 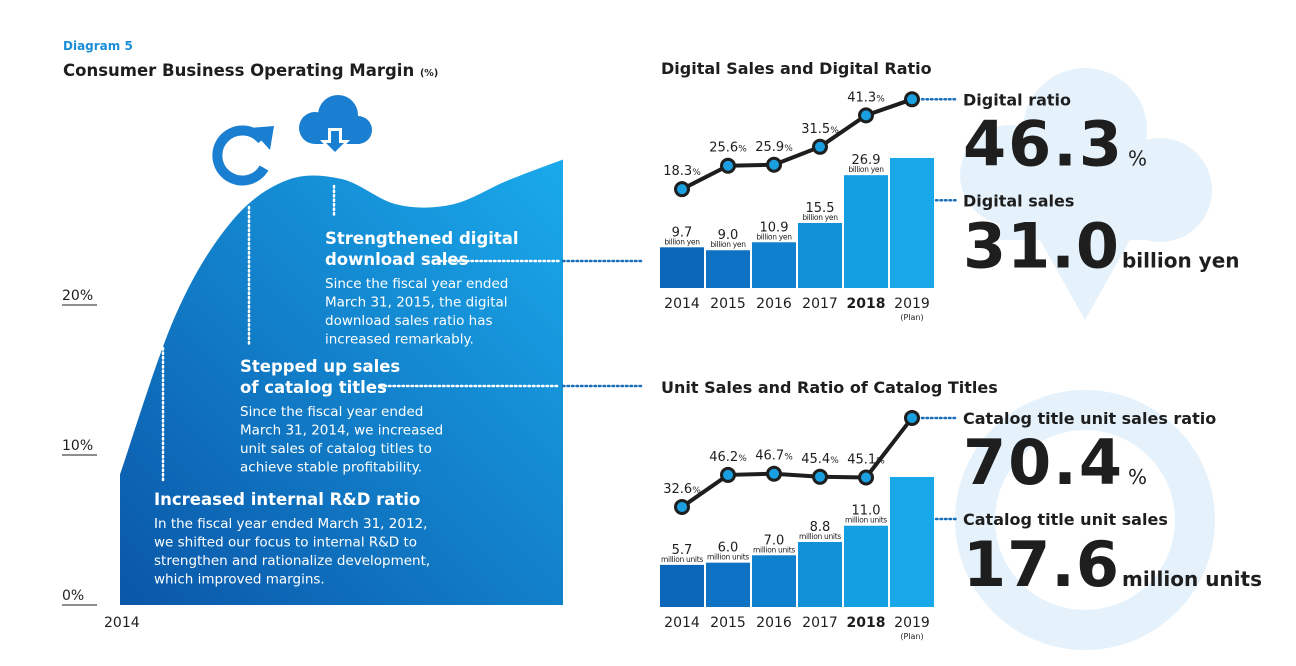 I want to click on value: 32.6, so click(x=677, y=489).